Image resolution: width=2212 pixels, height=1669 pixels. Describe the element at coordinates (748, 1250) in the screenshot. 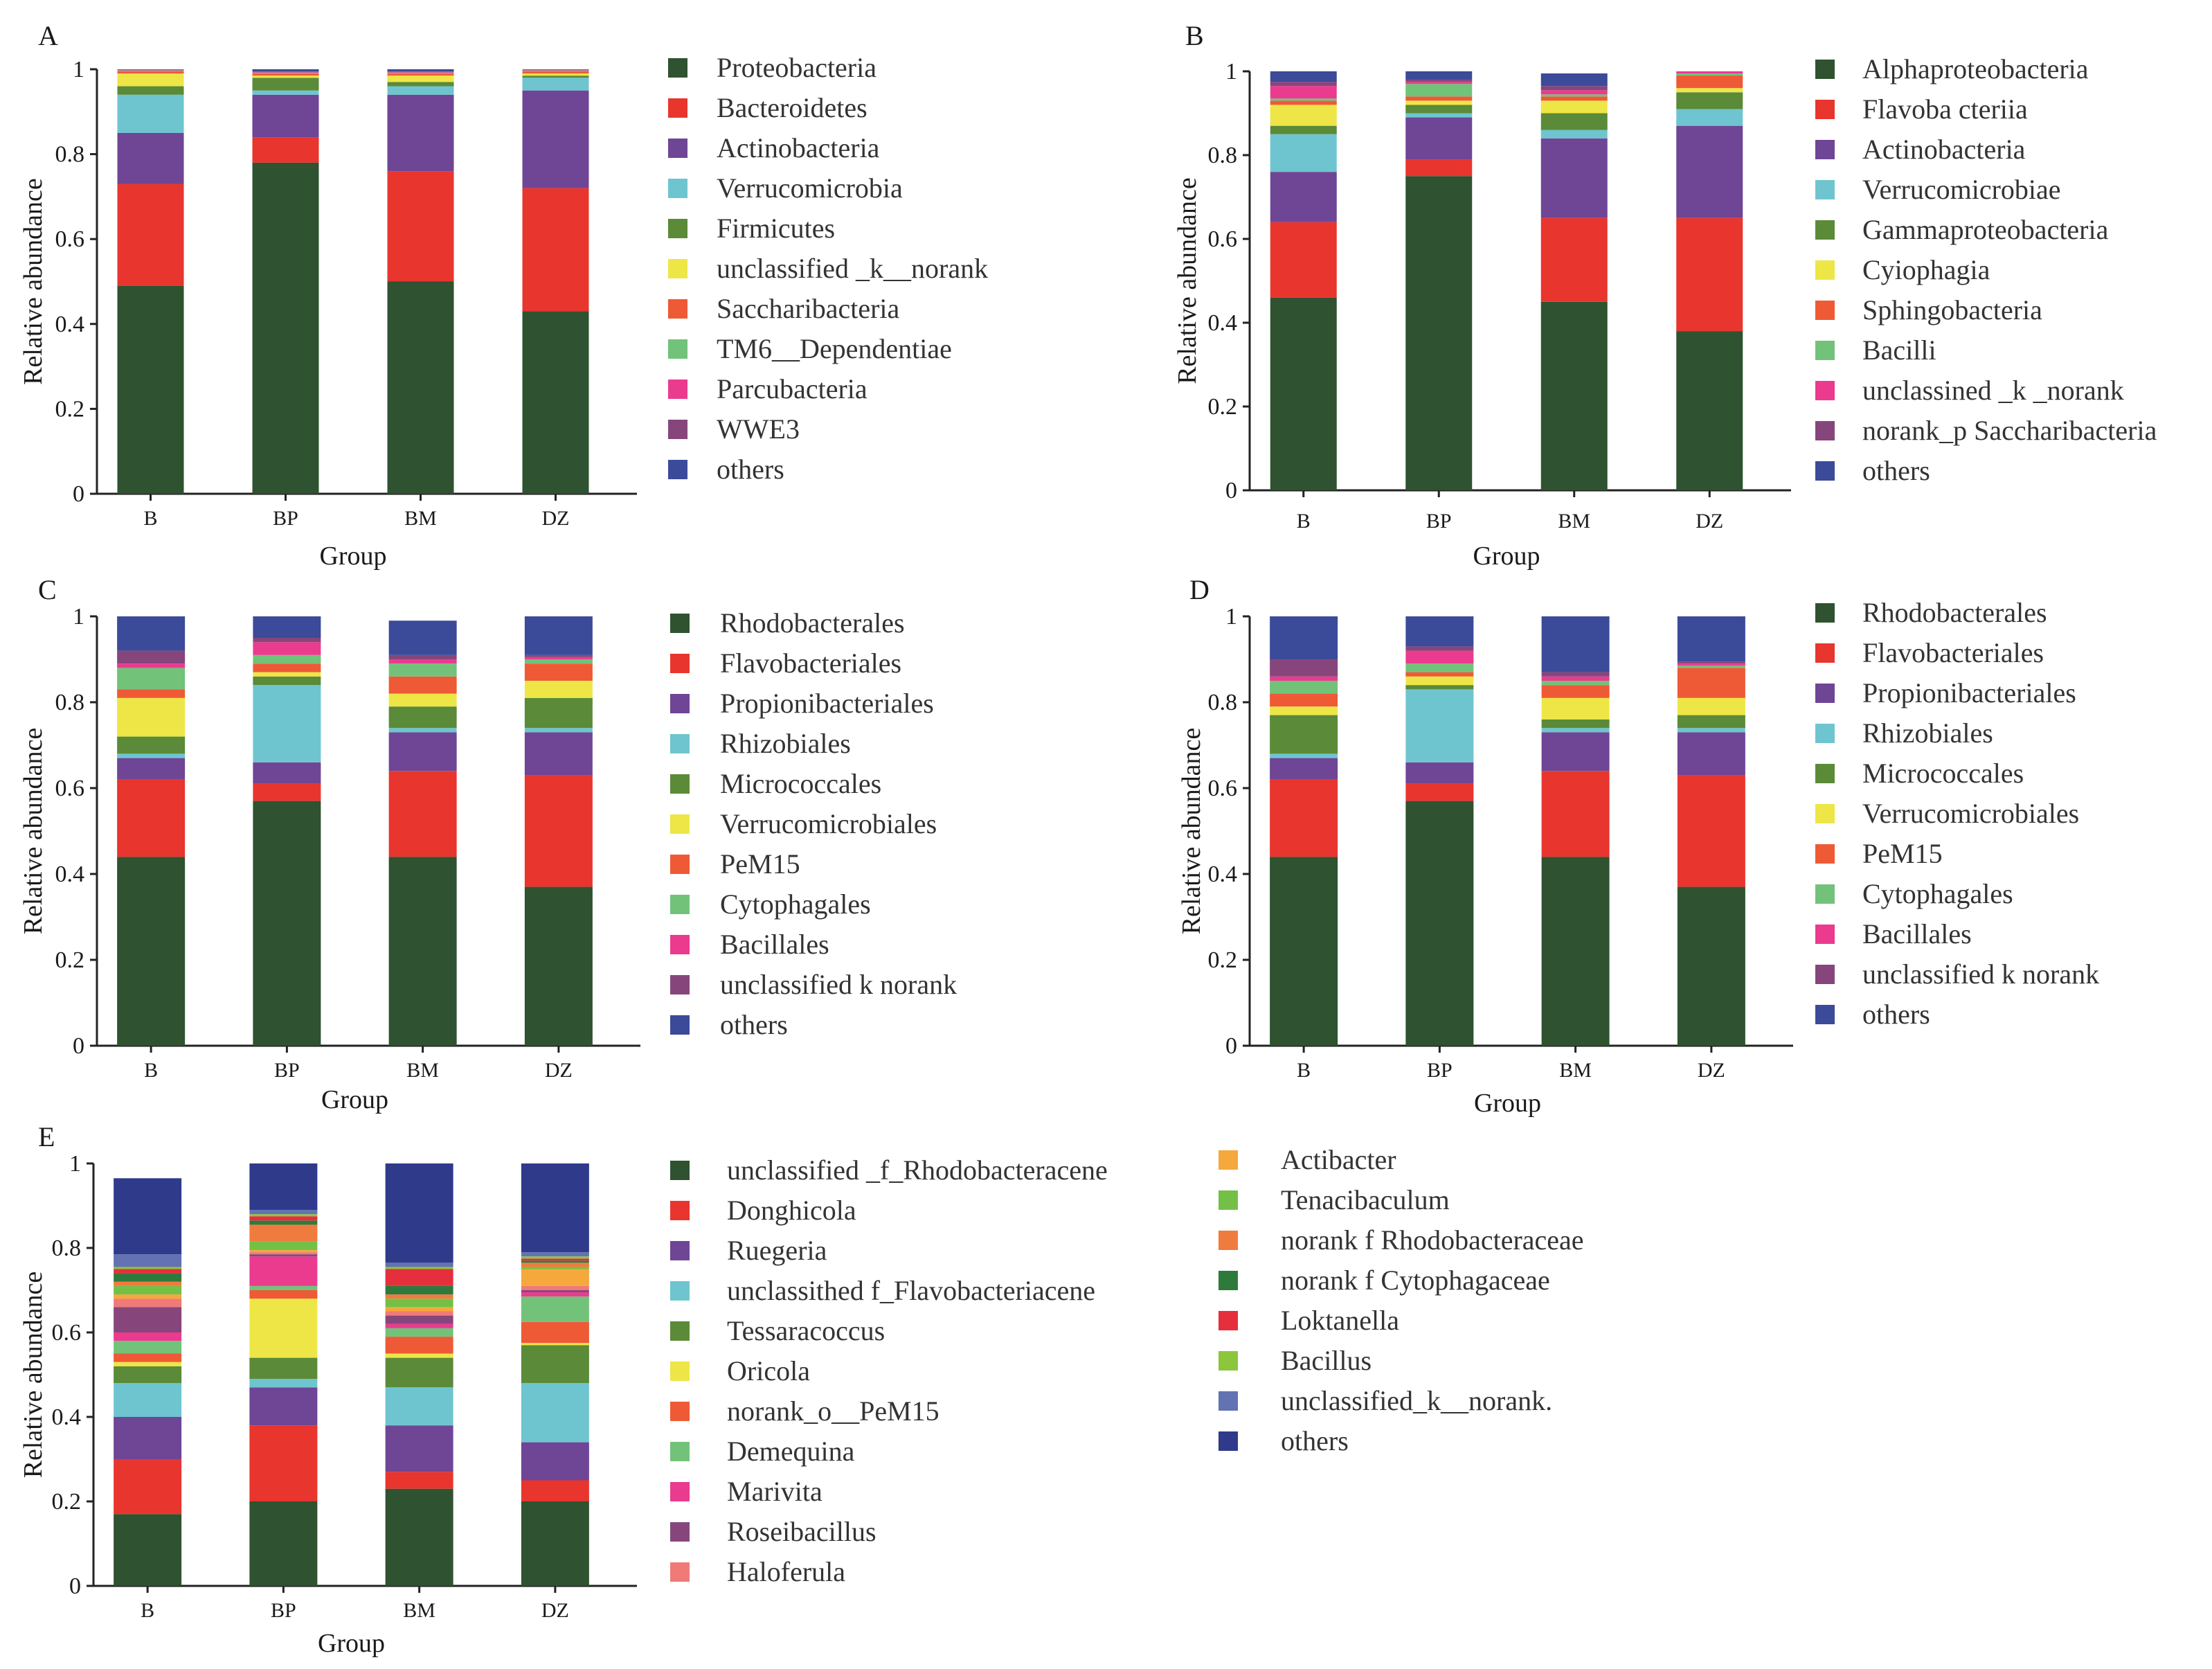

I see `legend-entry: Ruegeria` at that location.